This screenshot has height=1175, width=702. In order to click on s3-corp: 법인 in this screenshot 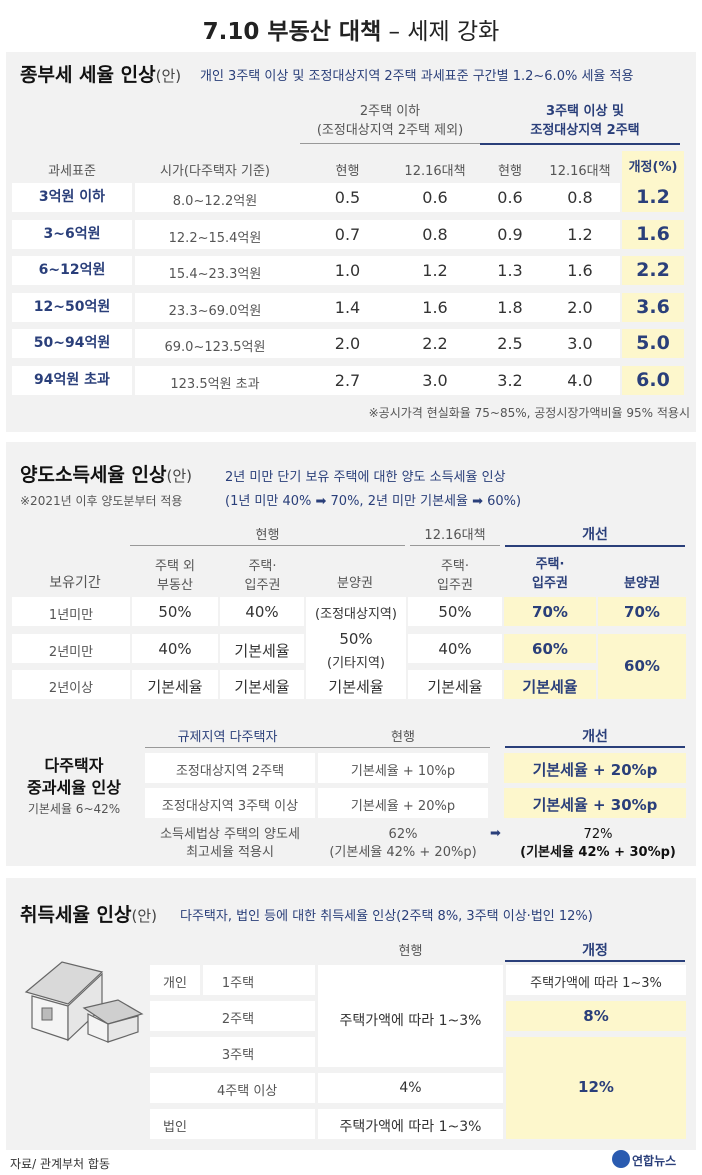, I will do `click(175, 1127)`.